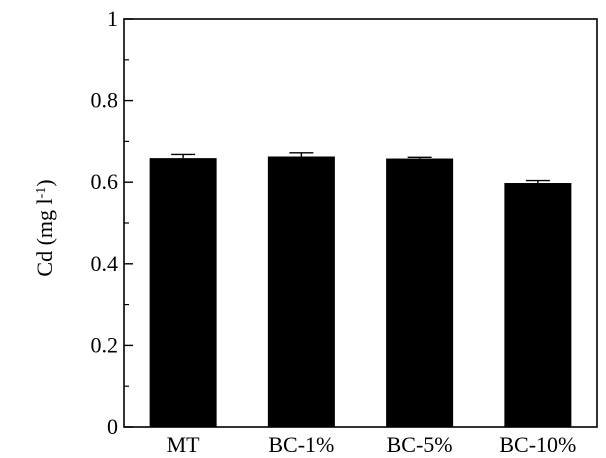 The height and width of the screenshot is (458, 606). What do you see at coordinates (44, 182) in the screenshot?
I see `y-axis-title-close: )` at bounding box center [44, 182].